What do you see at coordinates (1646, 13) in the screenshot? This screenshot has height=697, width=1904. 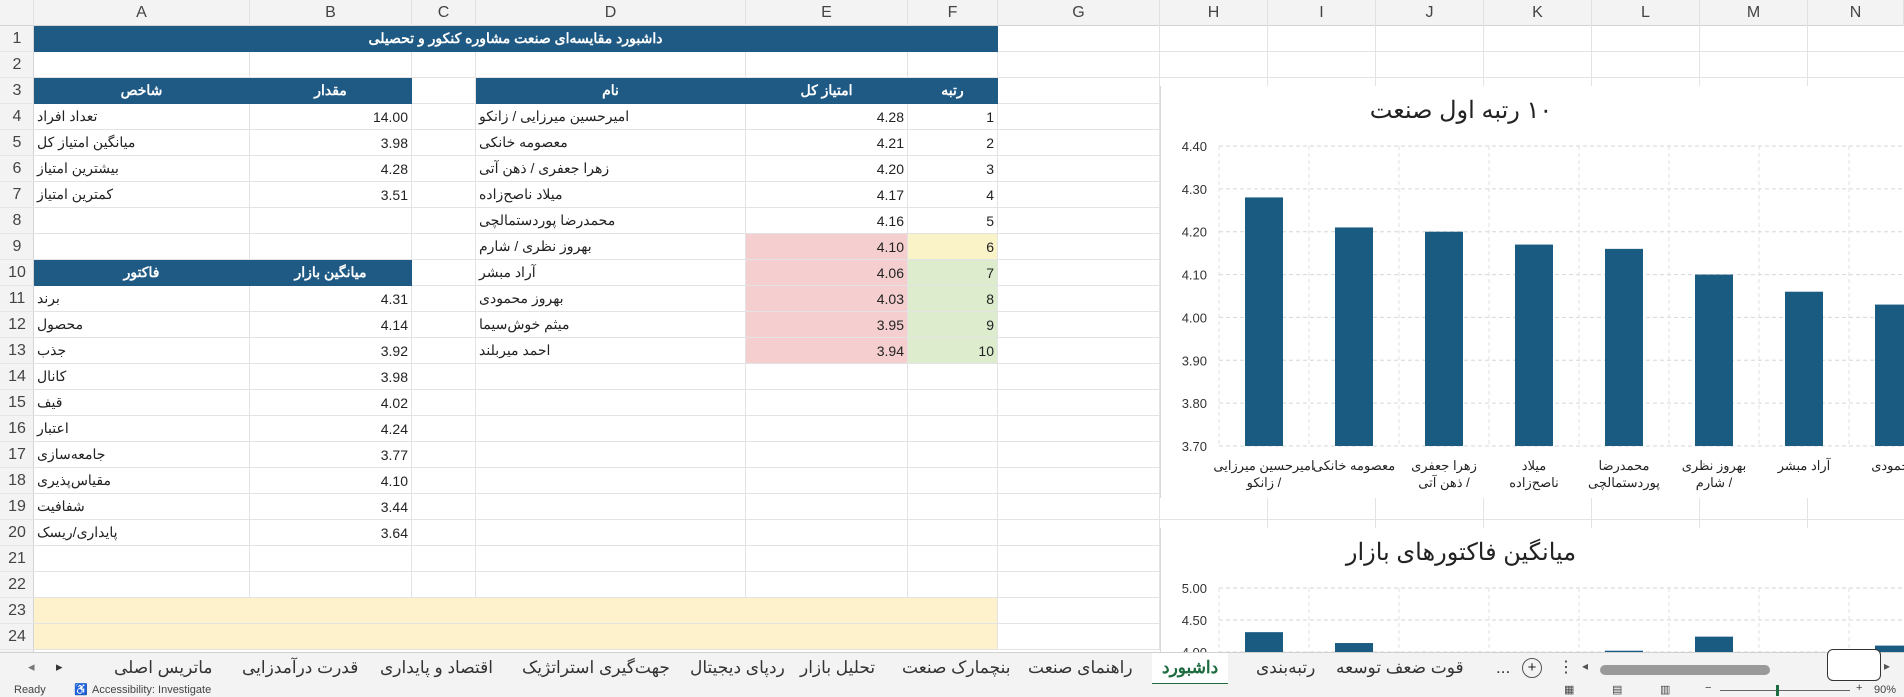 I see `column-header-l: L` at bounding box center [1646, 13].